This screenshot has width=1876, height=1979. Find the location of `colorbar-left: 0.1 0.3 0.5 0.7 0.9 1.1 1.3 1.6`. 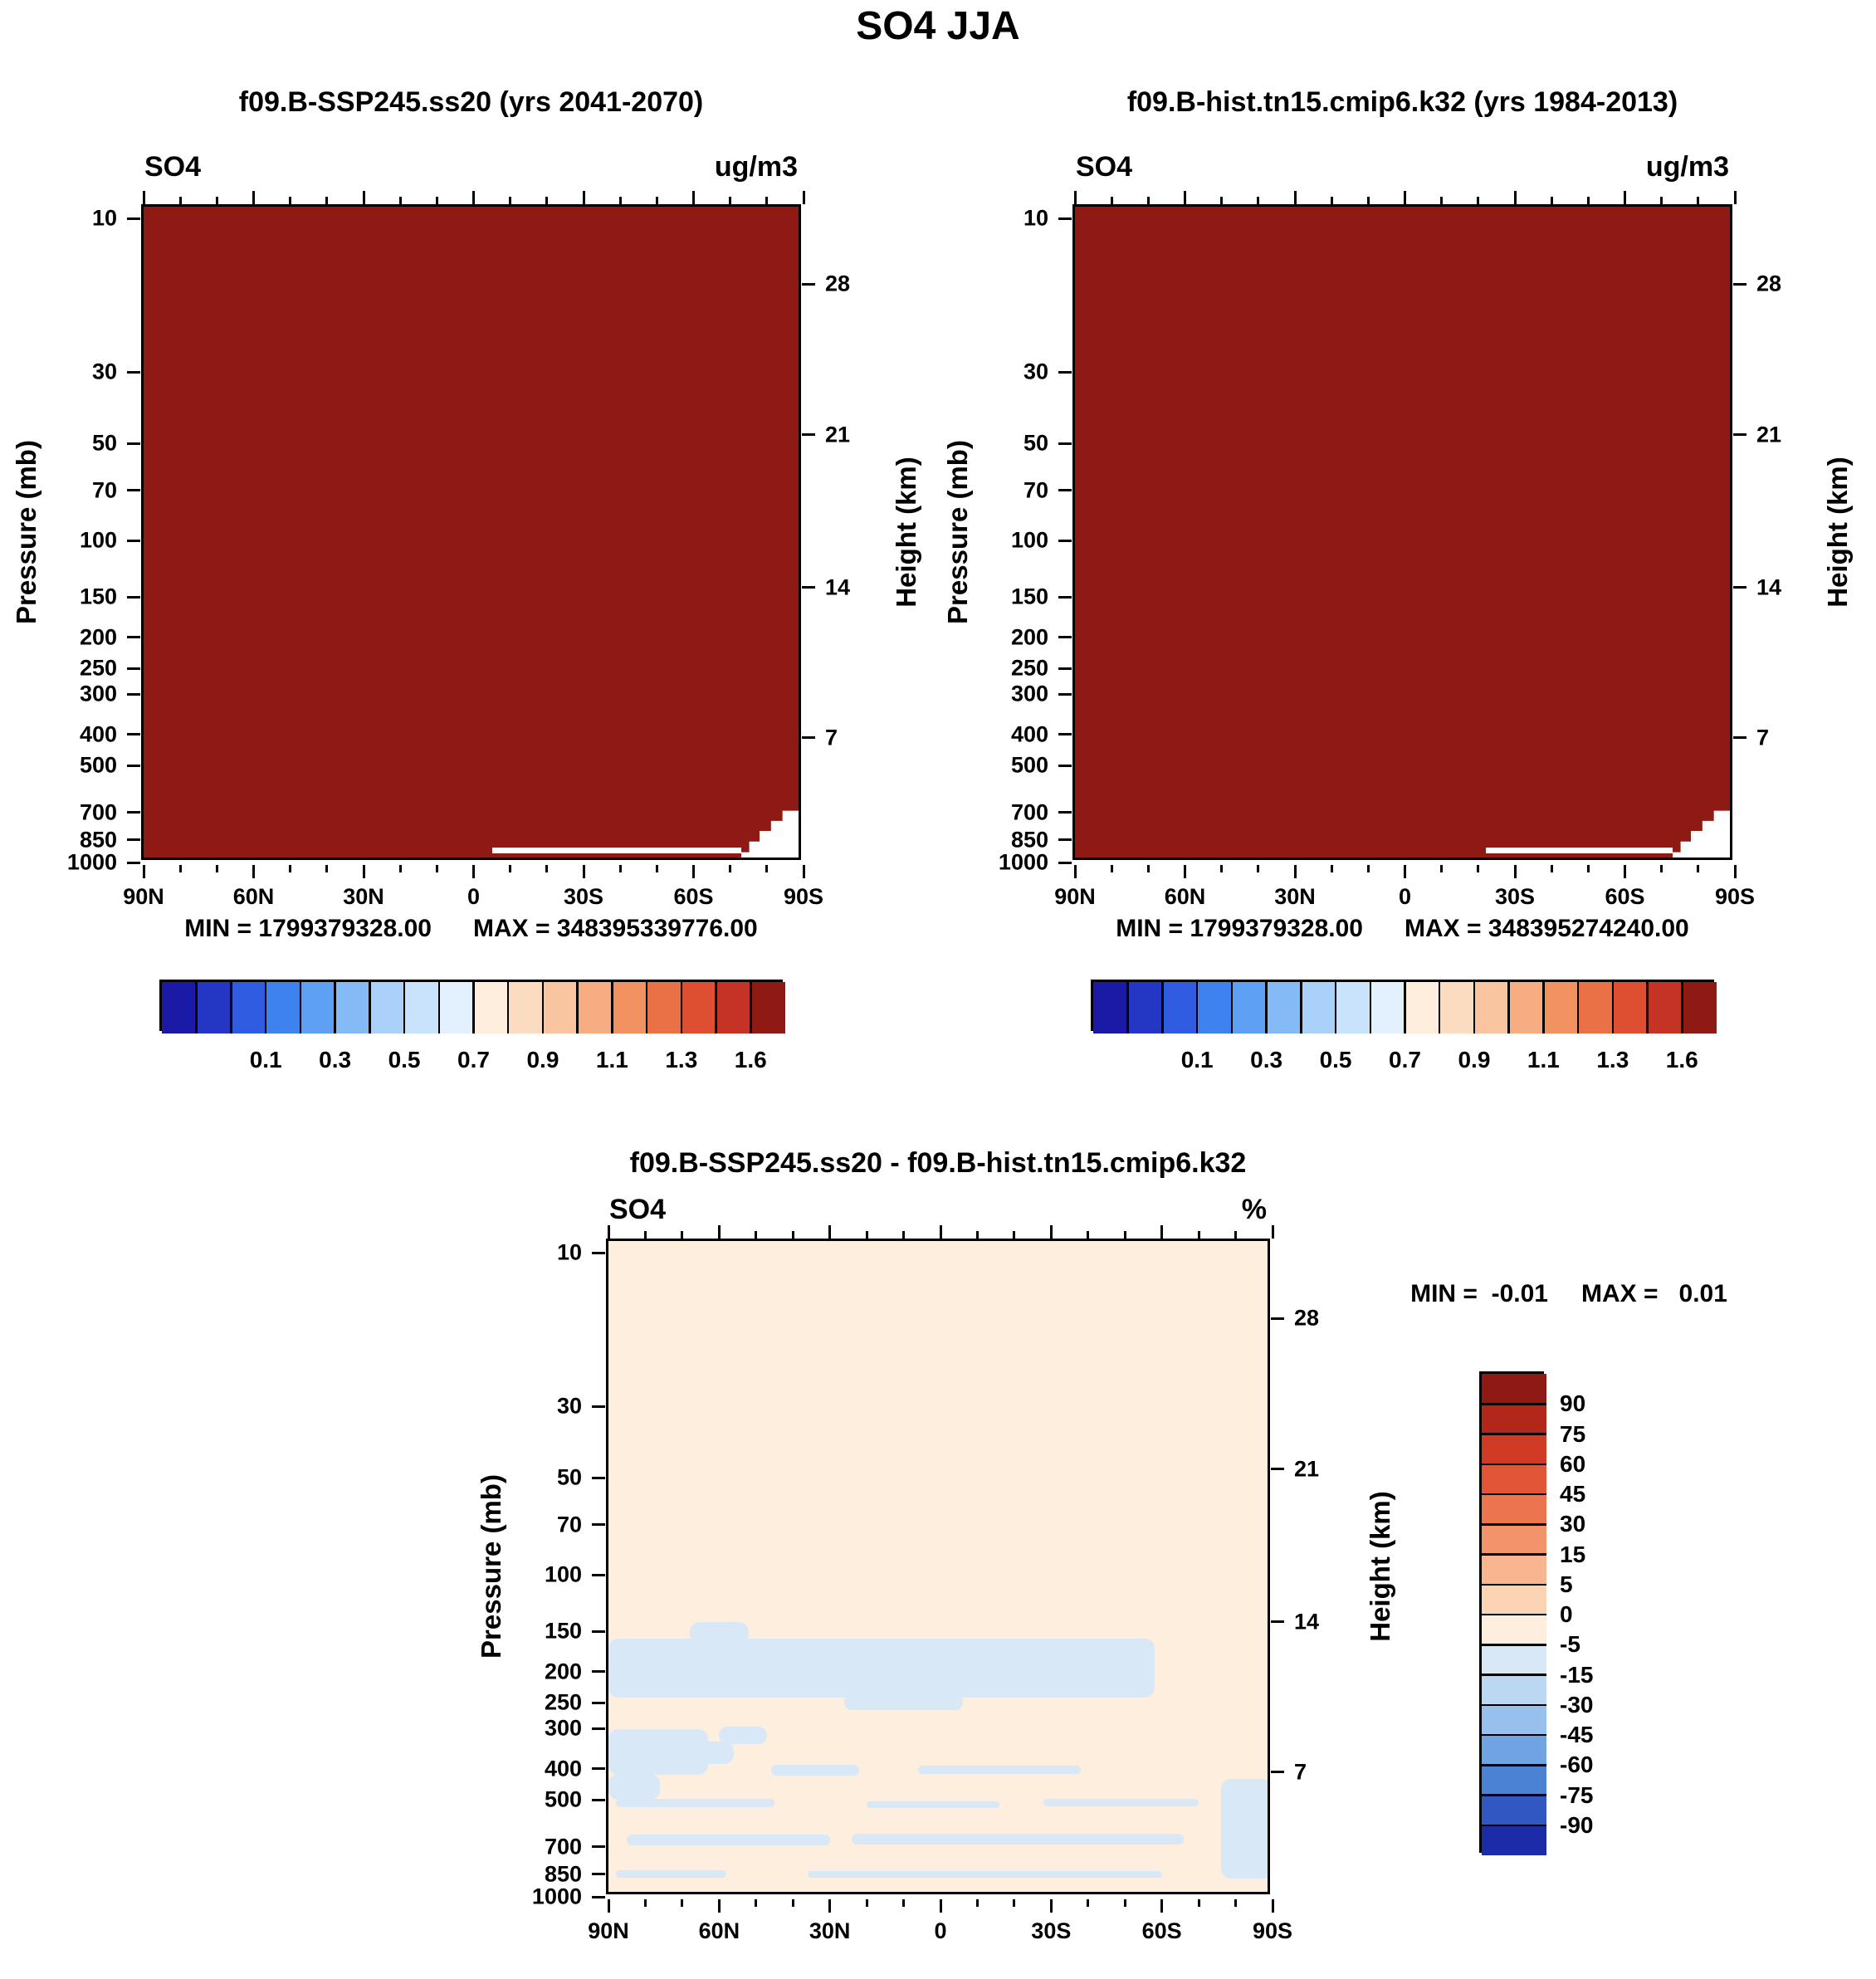

colorbar-left: 0.1 0.3 0.5 0.7 0.9 1.1 1.3 1.6 is located at coordinates (472, 1026).